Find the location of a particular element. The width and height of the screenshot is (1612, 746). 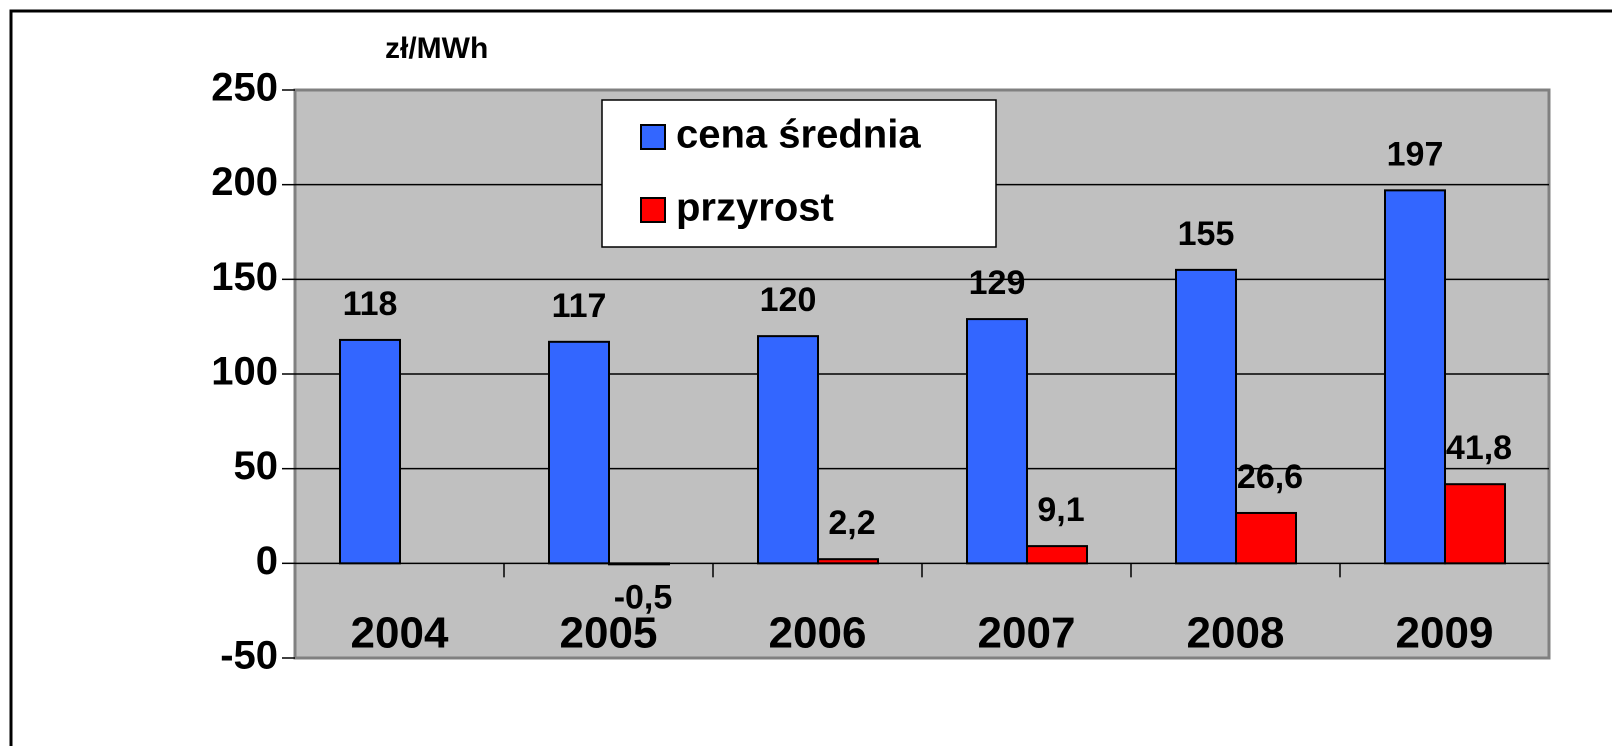

data-label: 2,2 is located at coordinates (851, 523).